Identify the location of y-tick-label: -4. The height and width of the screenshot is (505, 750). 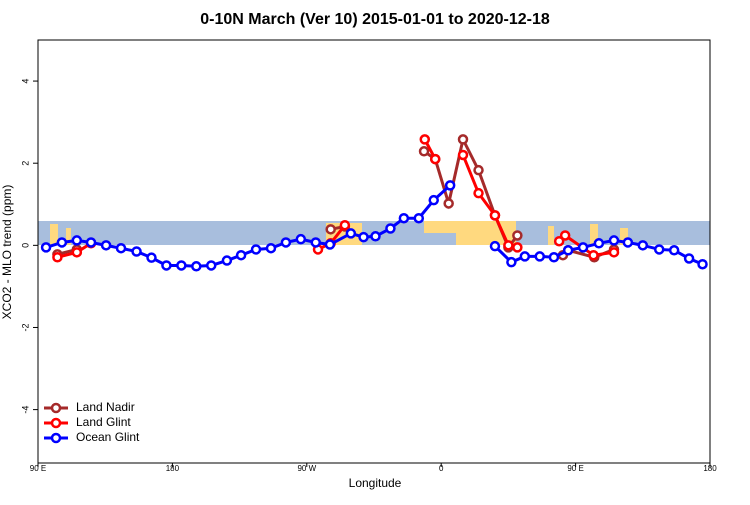
(25, 410).